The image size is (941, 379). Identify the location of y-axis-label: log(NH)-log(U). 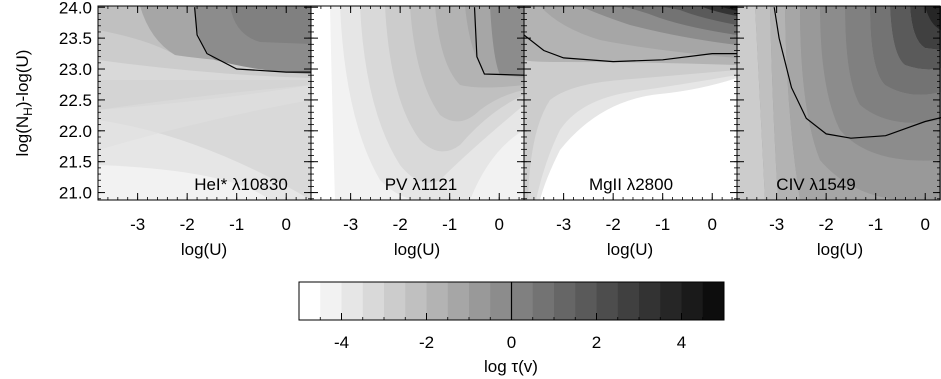
(24, 103).